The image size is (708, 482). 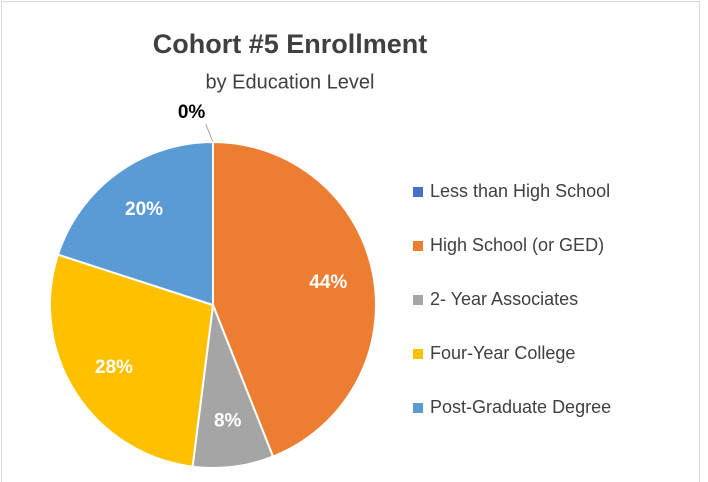 What do you see at coordinates (328, 282) in the screenshot?
I see `data-label: 44%` at bounding box center [328, 282].